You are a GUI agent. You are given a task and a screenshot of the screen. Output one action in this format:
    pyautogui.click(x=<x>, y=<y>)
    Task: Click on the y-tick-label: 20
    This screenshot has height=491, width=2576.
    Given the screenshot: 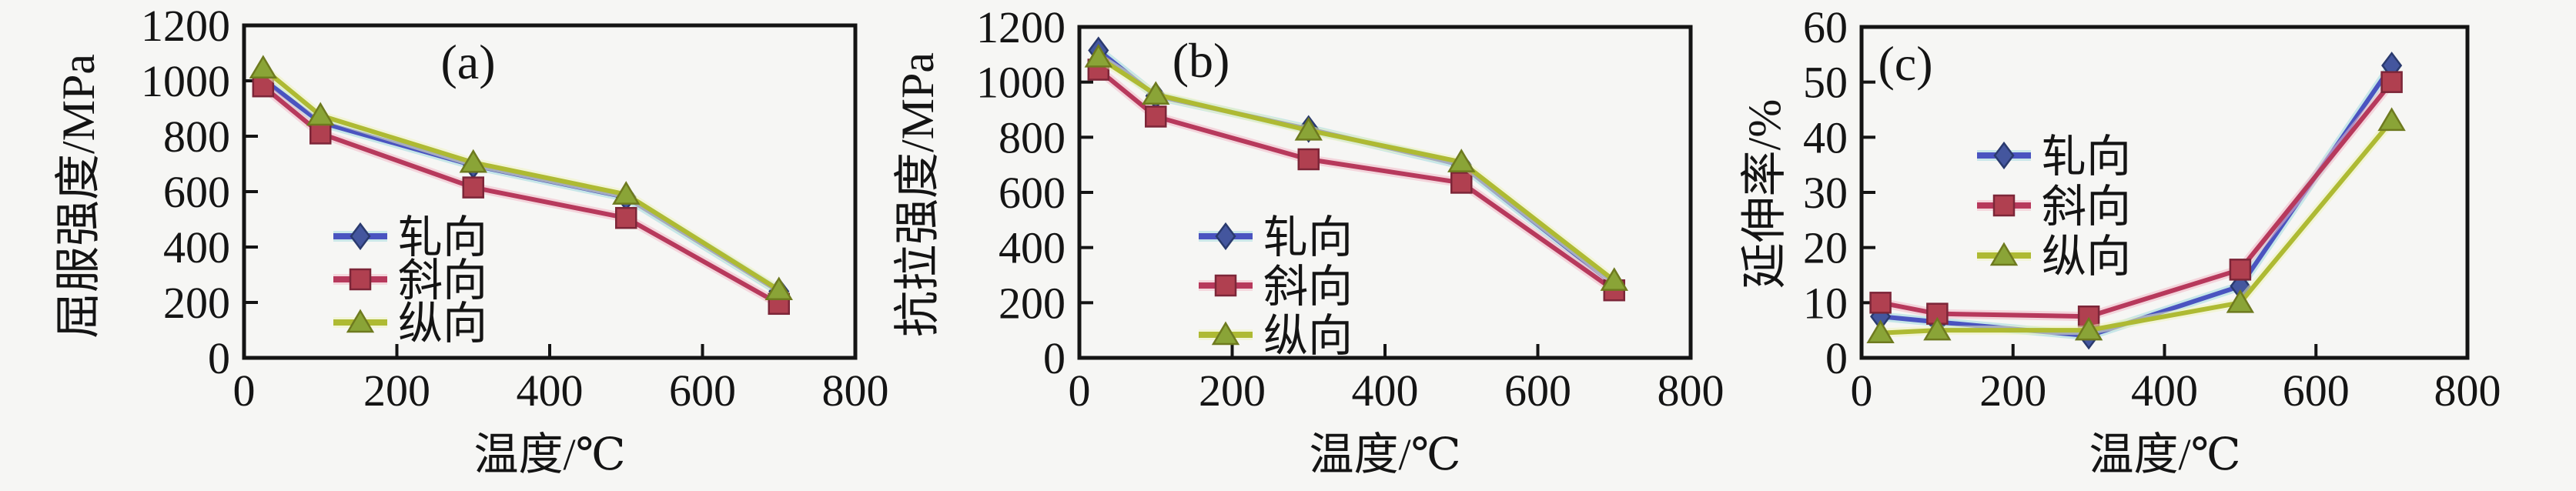 What is the action you would take?
    pyautogui.click(x=1826, y=248)
    